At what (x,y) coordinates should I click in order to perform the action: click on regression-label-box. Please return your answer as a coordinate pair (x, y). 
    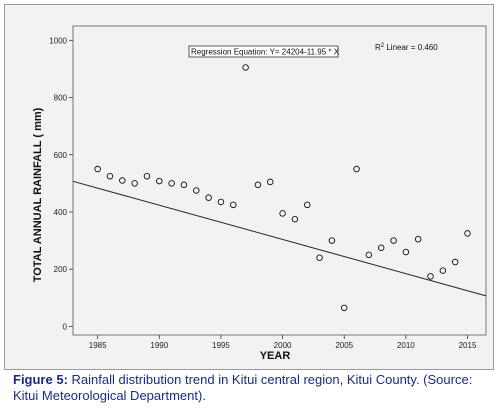
    Looking at the image, I should click on (263, 51).